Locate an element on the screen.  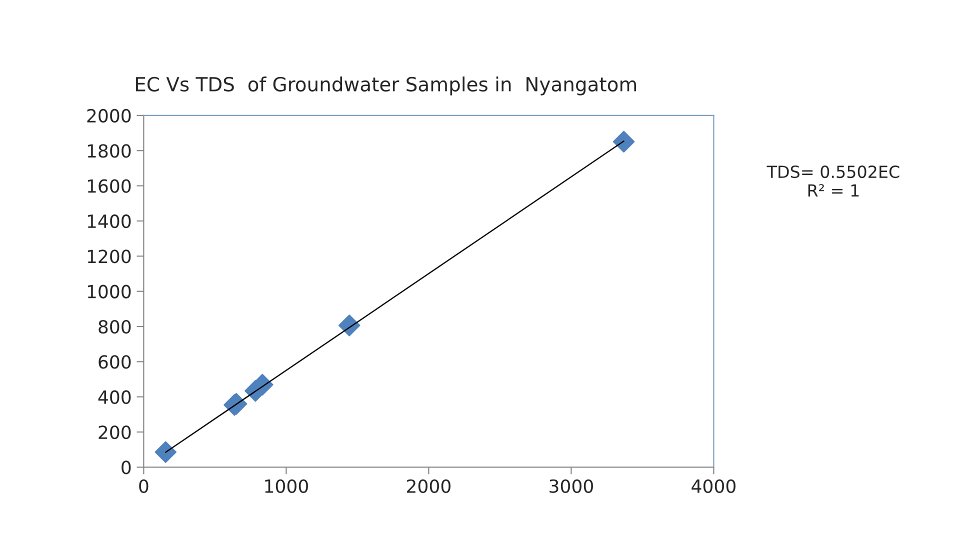
x-tick-label: 4000 is located at coordinates (714, 486).